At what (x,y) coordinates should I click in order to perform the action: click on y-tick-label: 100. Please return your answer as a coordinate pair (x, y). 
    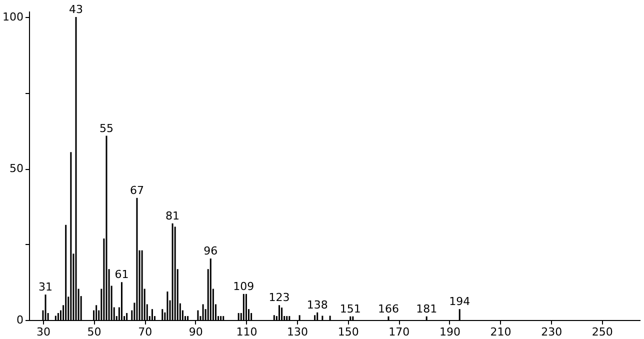
    Looking at the image, I should click on (13, 17).